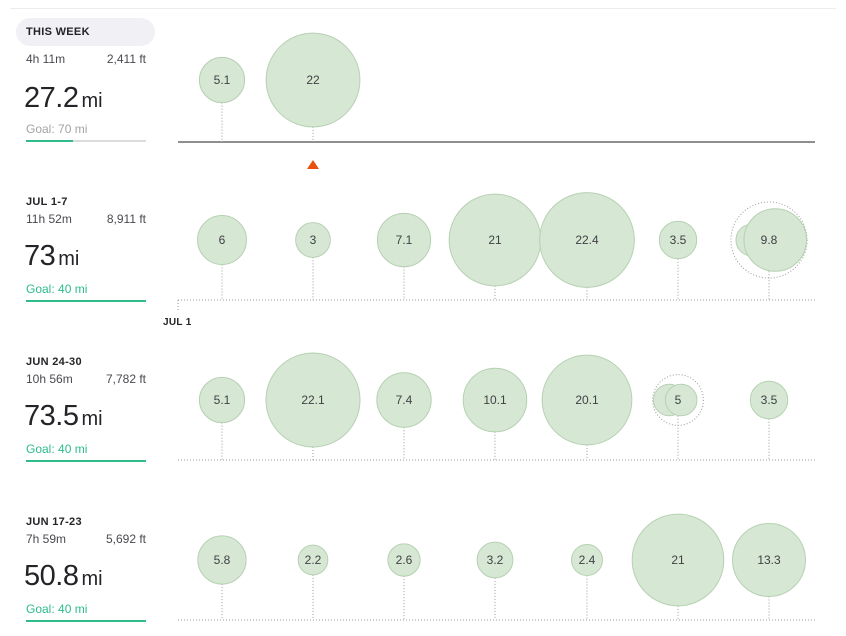 Image resolution: width=846 pixels, height=636 pixels. I want to click on week-distance: 50.8 mi, so click(63, 576).